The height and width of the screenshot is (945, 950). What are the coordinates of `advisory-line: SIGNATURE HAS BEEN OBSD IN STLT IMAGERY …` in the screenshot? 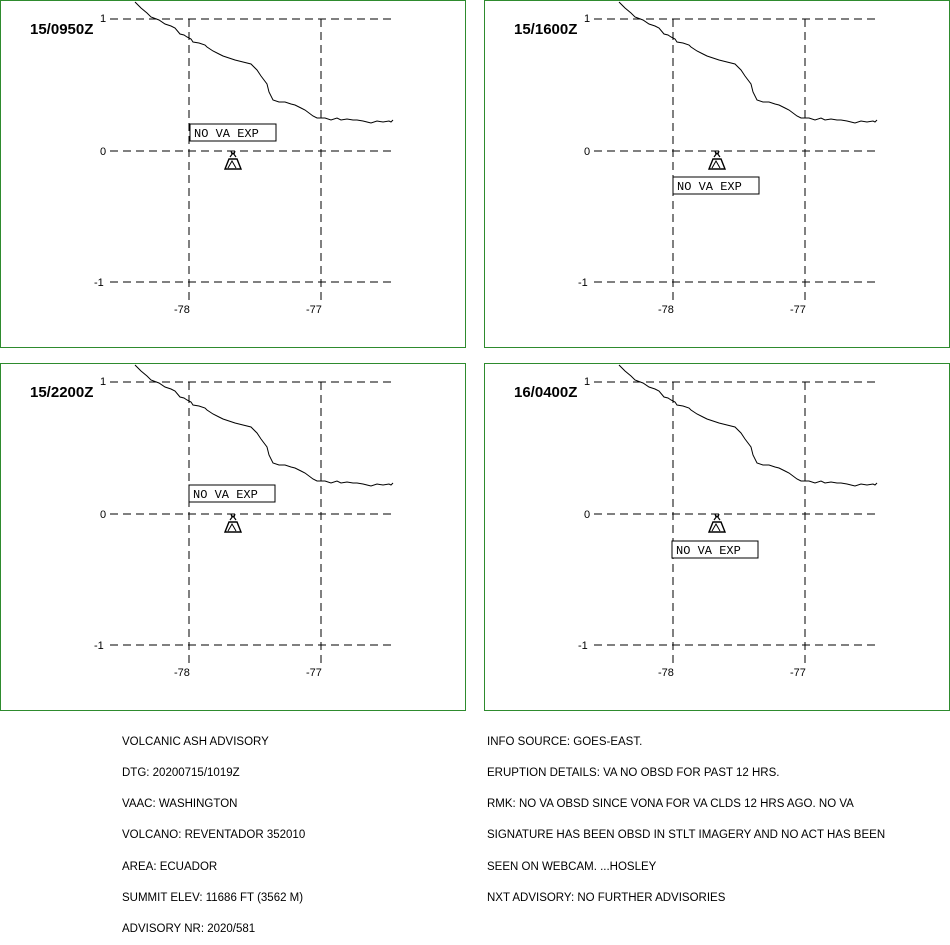 It's located at (686, 835).